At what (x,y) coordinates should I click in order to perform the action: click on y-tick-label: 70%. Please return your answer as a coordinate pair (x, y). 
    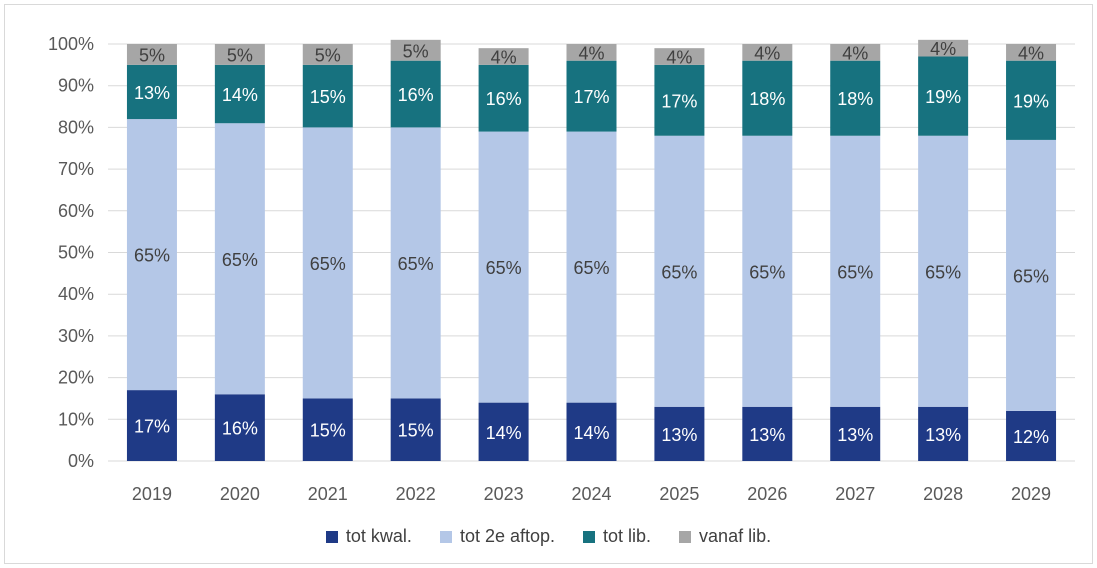
    Looking at the image, I should click on (76, 169).